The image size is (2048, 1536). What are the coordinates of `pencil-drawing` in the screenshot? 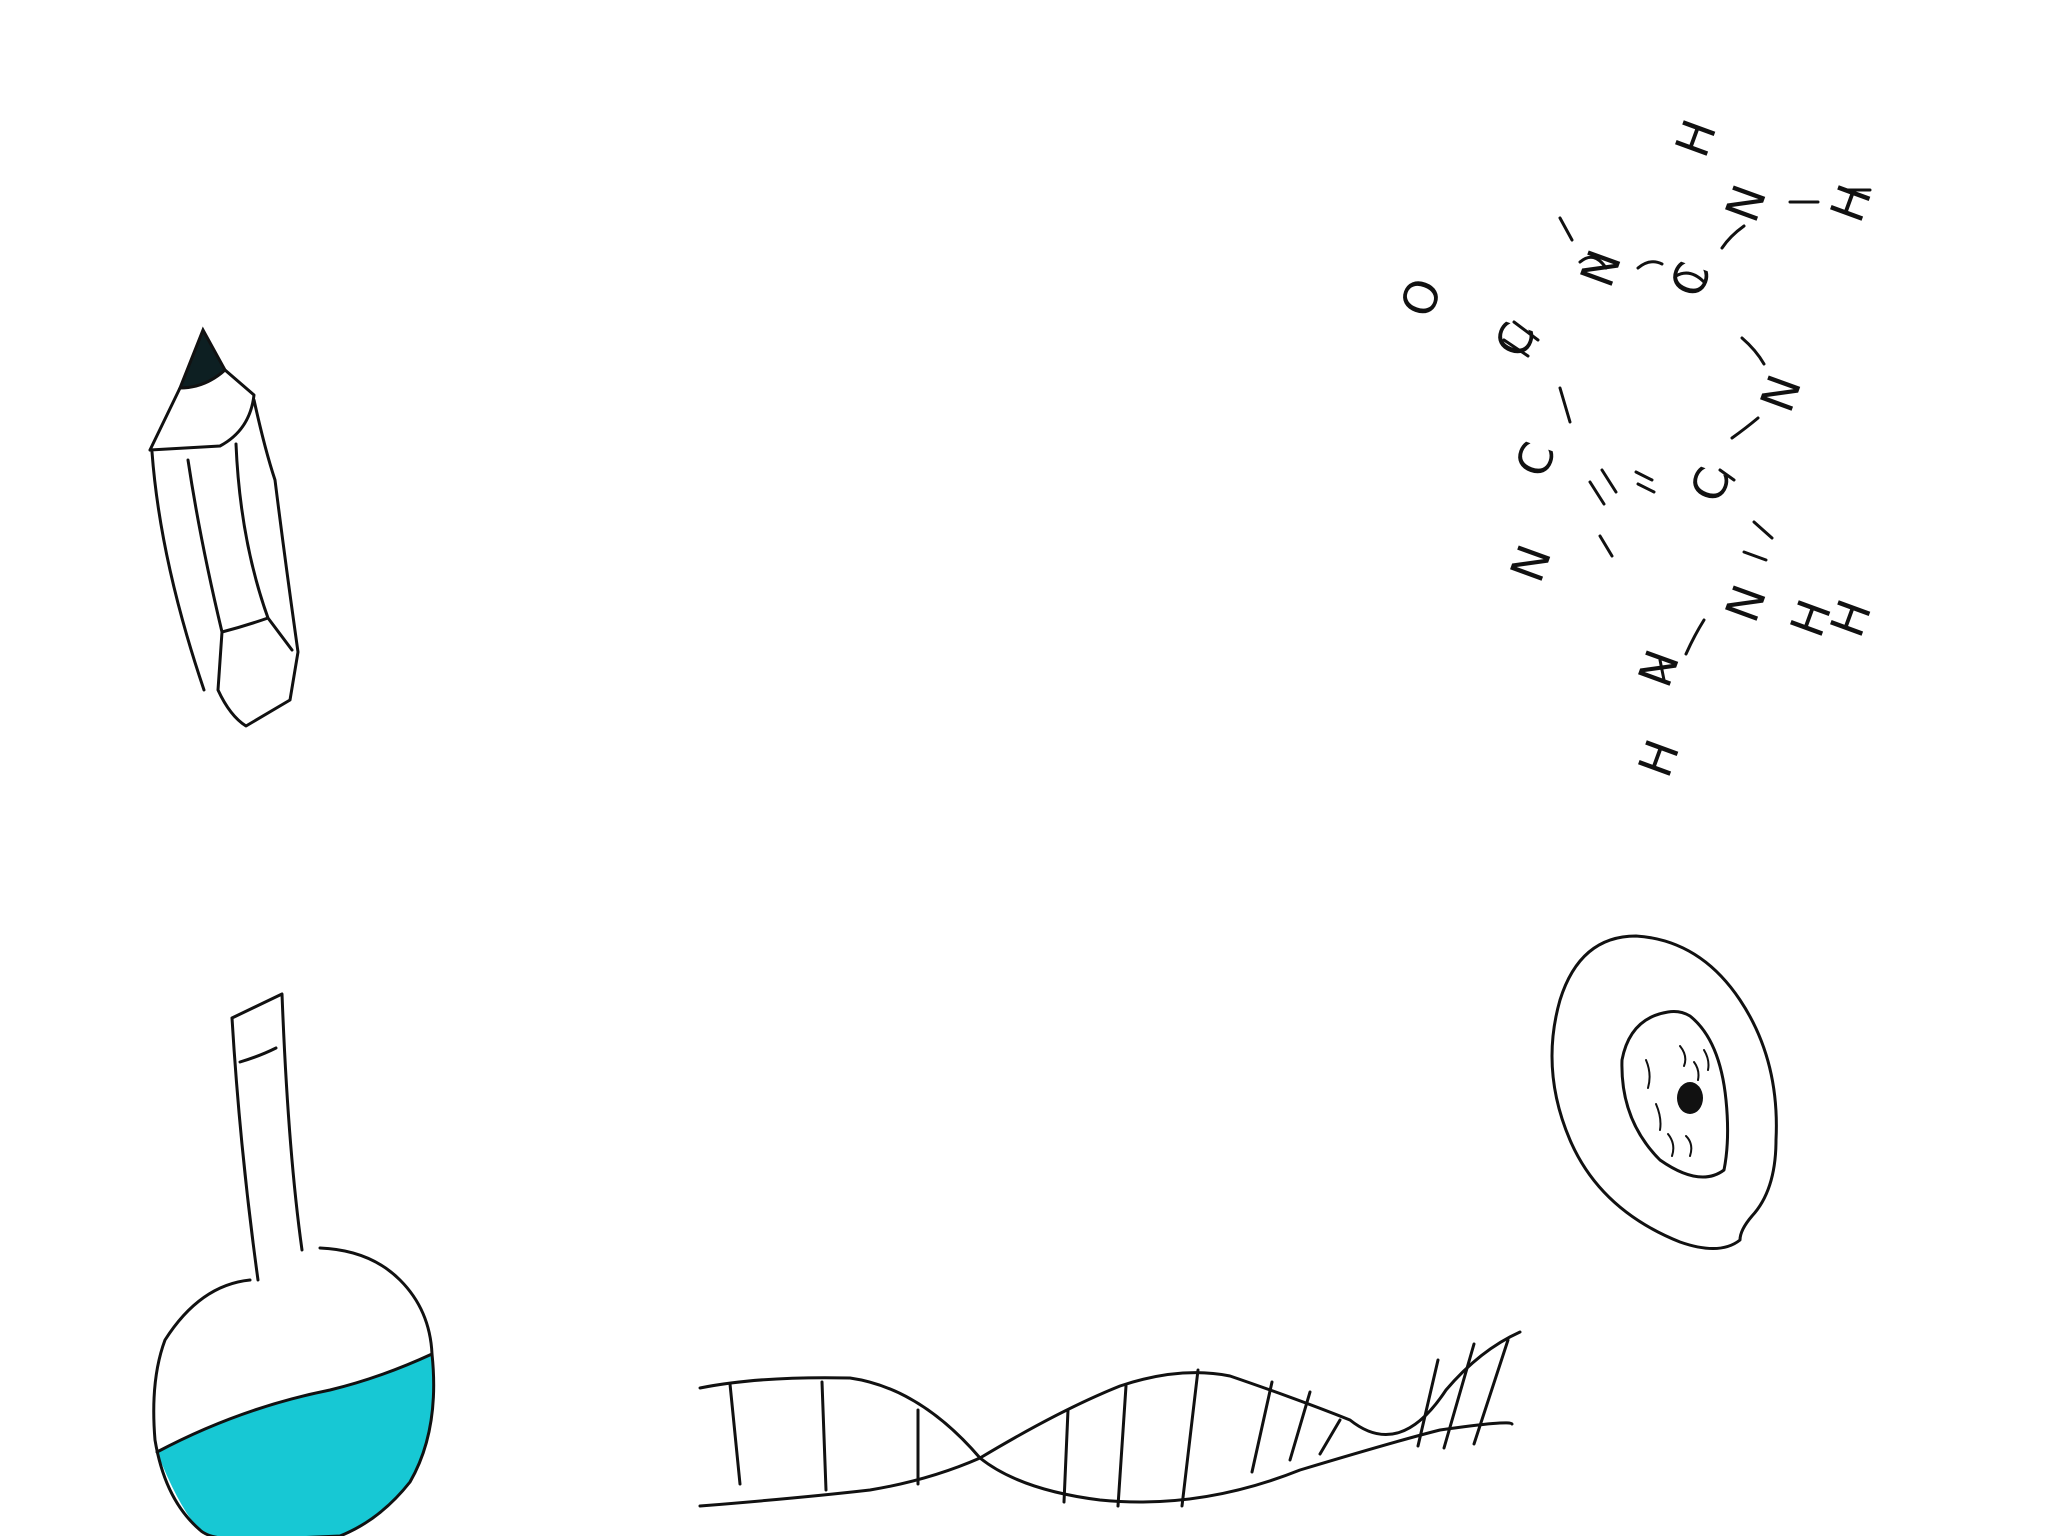 It's located at (224, 527).